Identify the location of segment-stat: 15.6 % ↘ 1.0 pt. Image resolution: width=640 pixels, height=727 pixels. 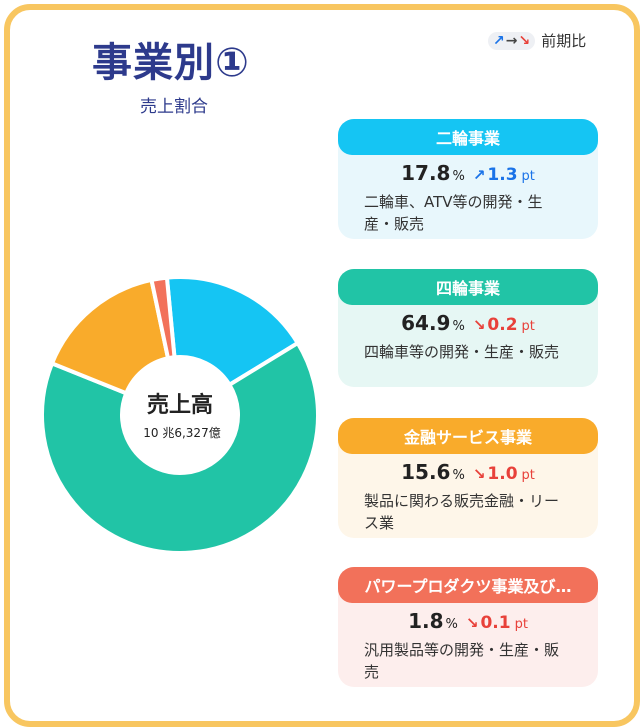
(468, 472).